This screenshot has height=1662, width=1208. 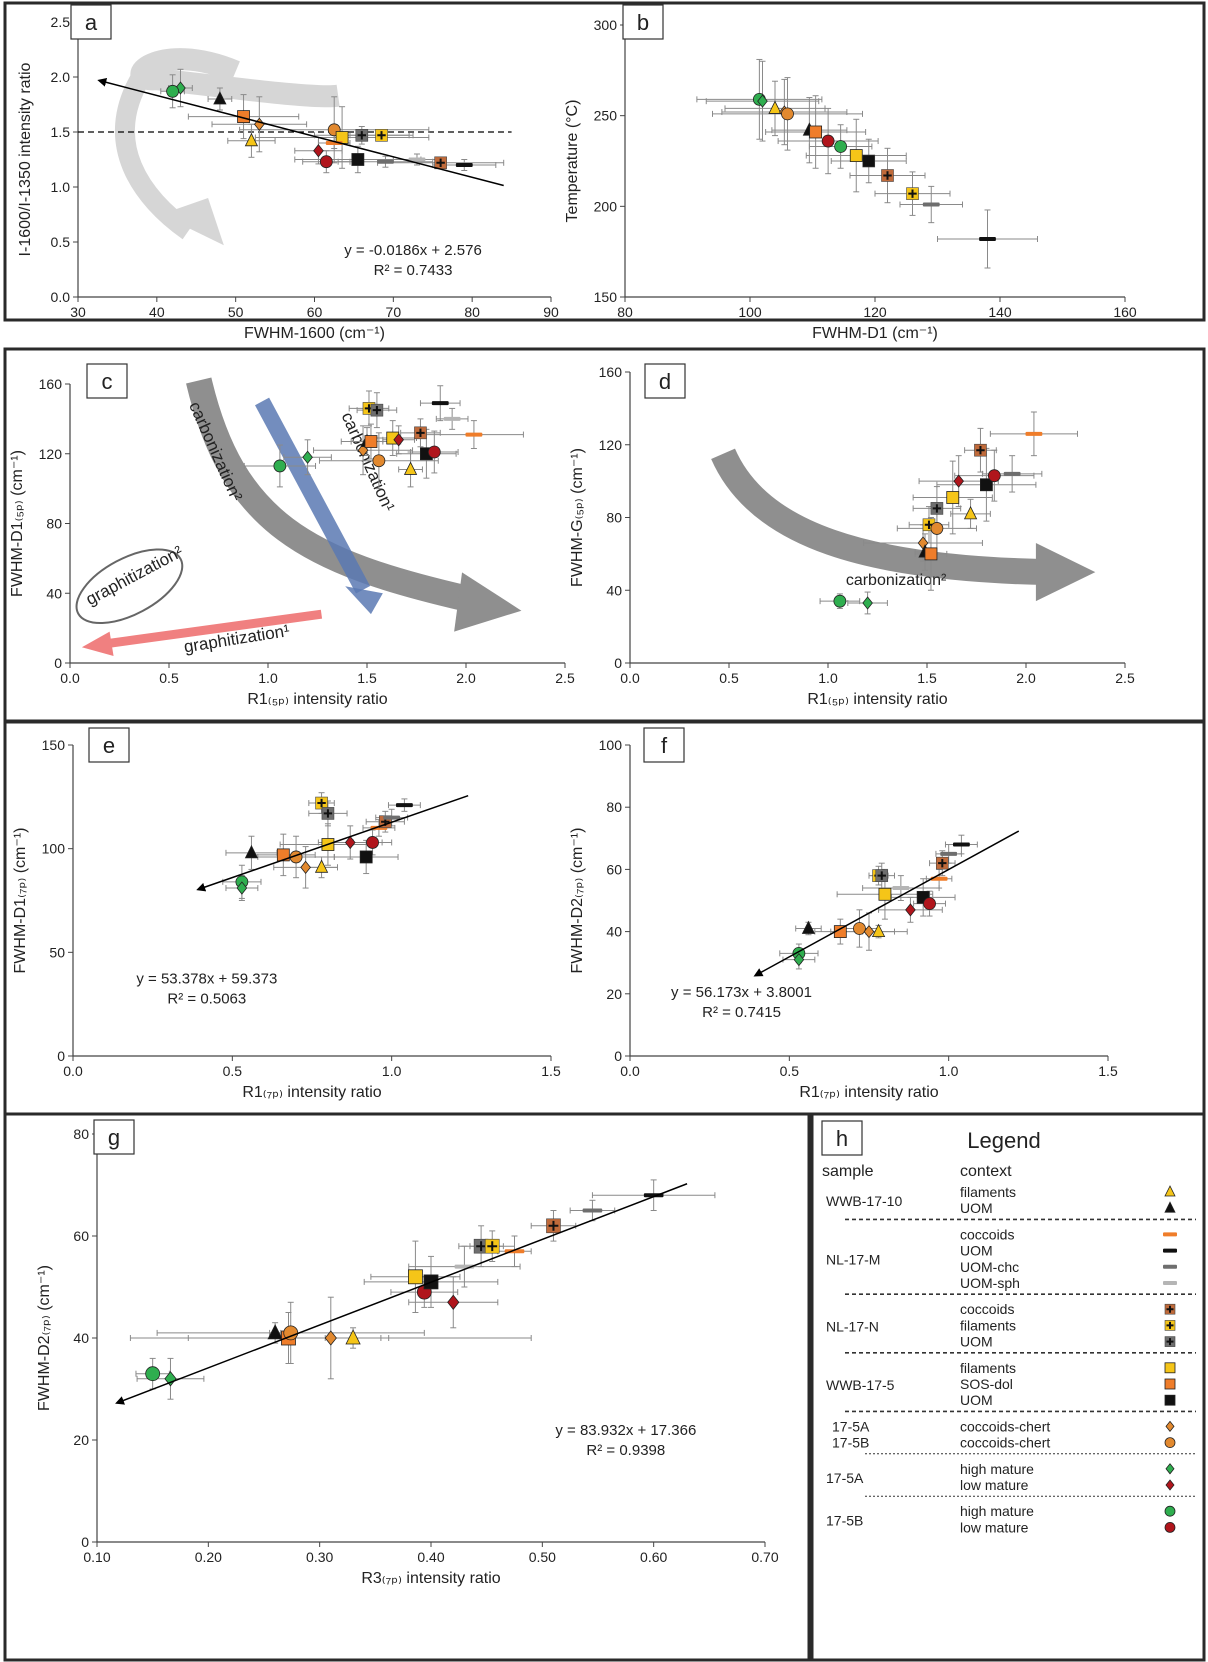 I want to click on legend-context: filaments, so click(x=988, y=1325).